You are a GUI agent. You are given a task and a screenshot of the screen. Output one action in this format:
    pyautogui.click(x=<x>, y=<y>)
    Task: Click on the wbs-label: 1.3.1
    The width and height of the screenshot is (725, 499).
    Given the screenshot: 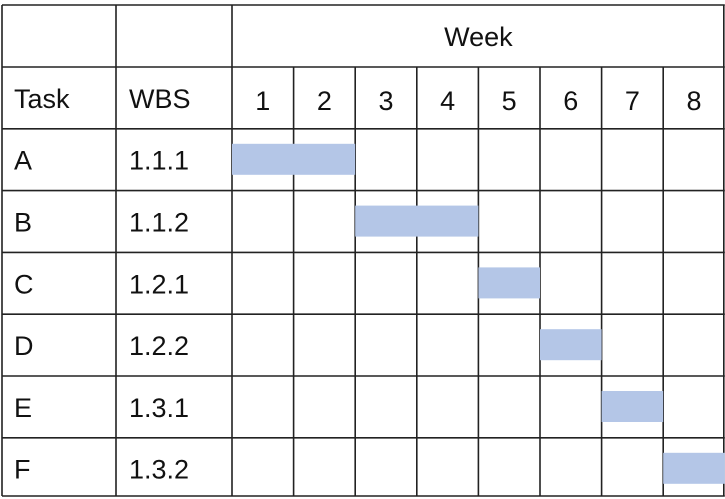 What is the action you would take?
    pyautogui.click(x=159, y=408)
    